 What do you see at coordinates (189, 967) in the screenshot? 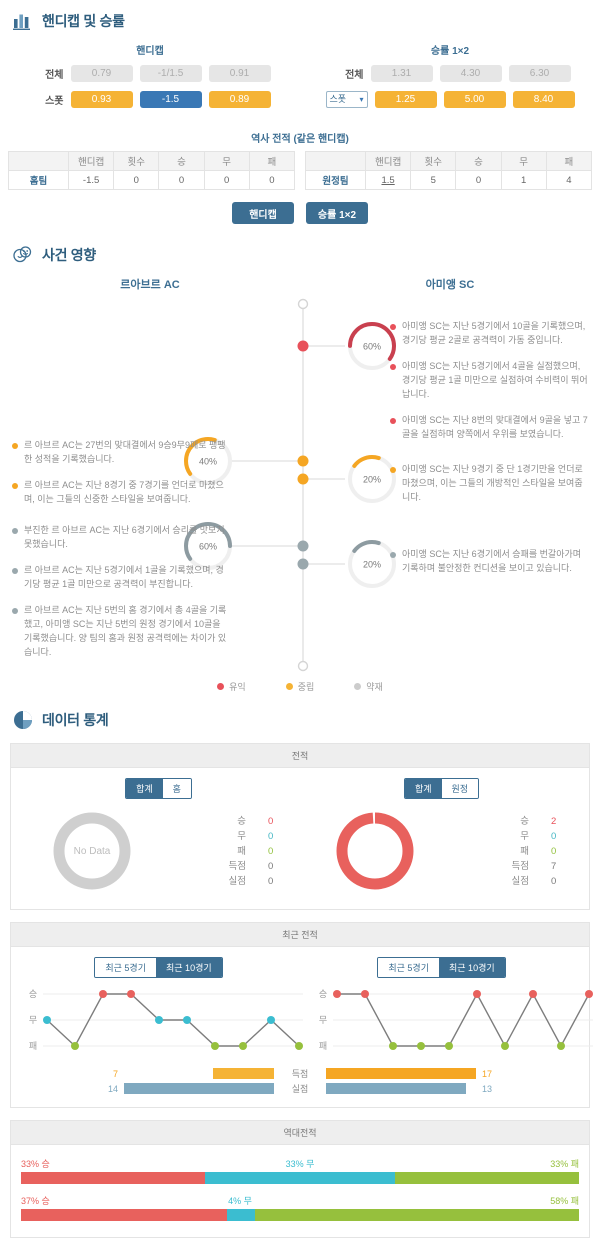
I see `home-toggle-last10: 최근 10경기` at bounding box center [189, 967].